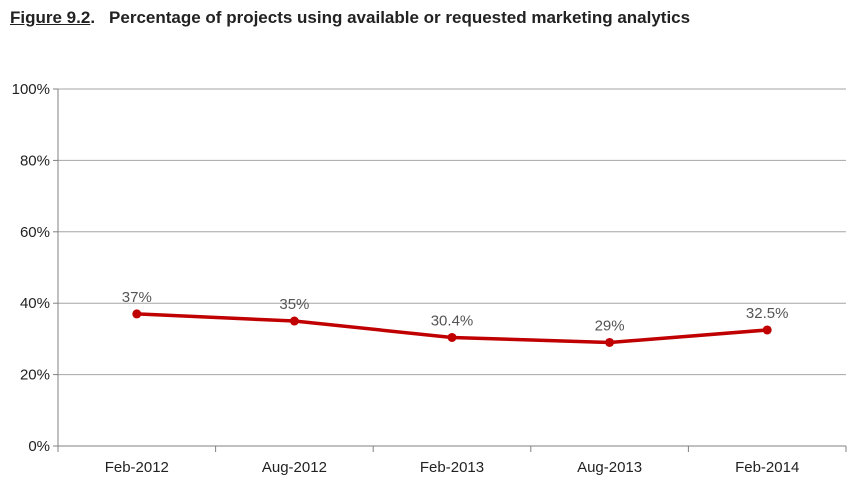 This screenshot has height=487, width=854. What do you see at coordinates (35, 268) in the screenshot?
I see `y-axis-ticks: 0% 20% 40% 60% 80% 100%` at bounding box center [35, 268].